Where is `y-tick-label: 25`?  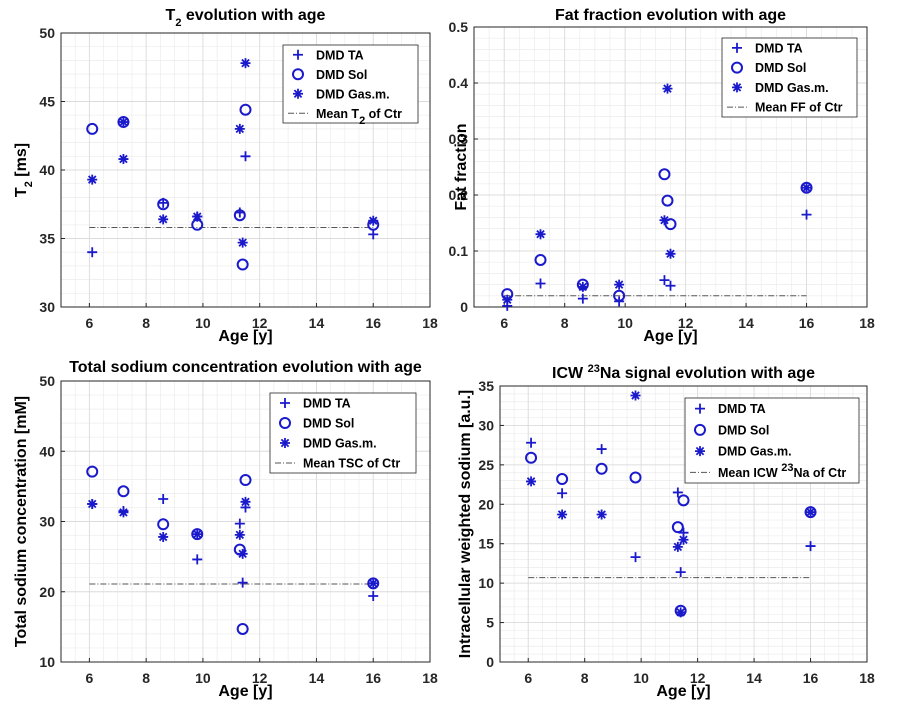 y-tick-label: 25 is located at coordinates (486, 465).